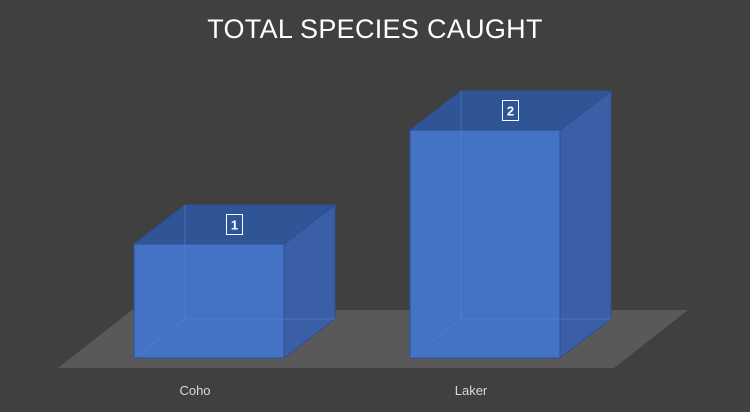  I want to click on bar-side-face, so click(585, 224).